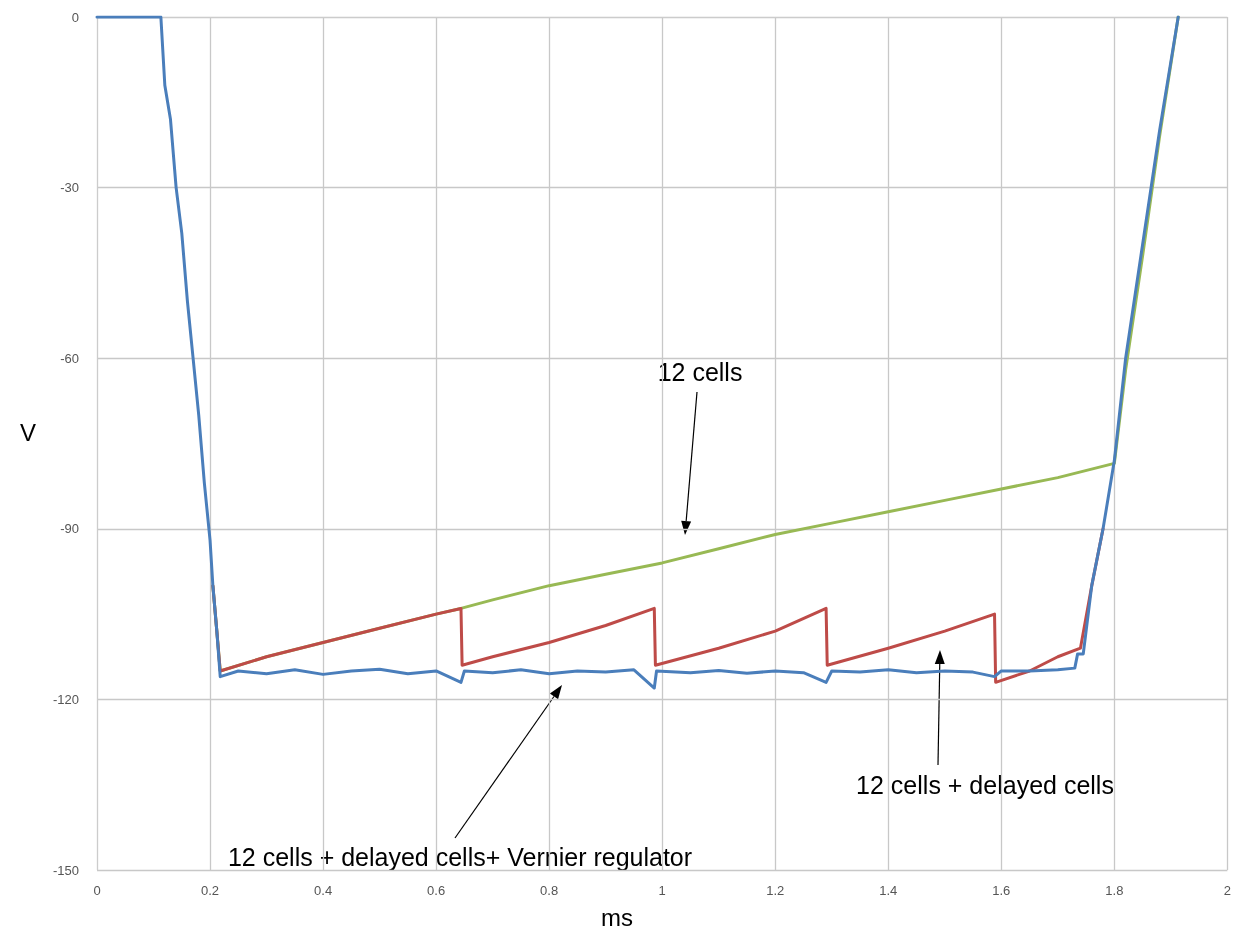 Image resolution: width=1234 pixels, height=944 pixels. I want to click on x-tick-label: 1.2, so click(775, 890).